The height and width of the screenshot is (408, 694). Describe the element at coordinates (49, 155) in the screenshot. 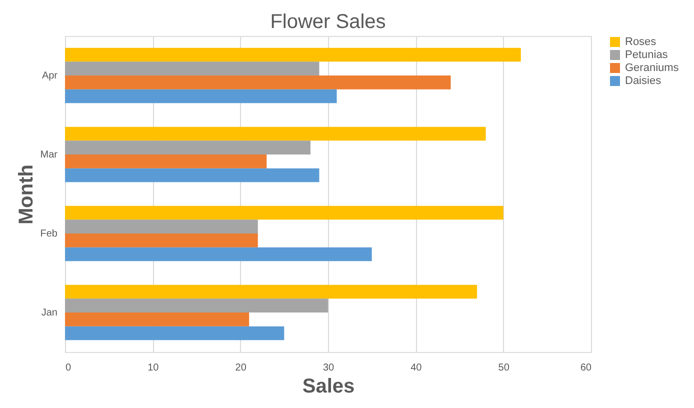

I see `y-tick-label: Mar` at that location.